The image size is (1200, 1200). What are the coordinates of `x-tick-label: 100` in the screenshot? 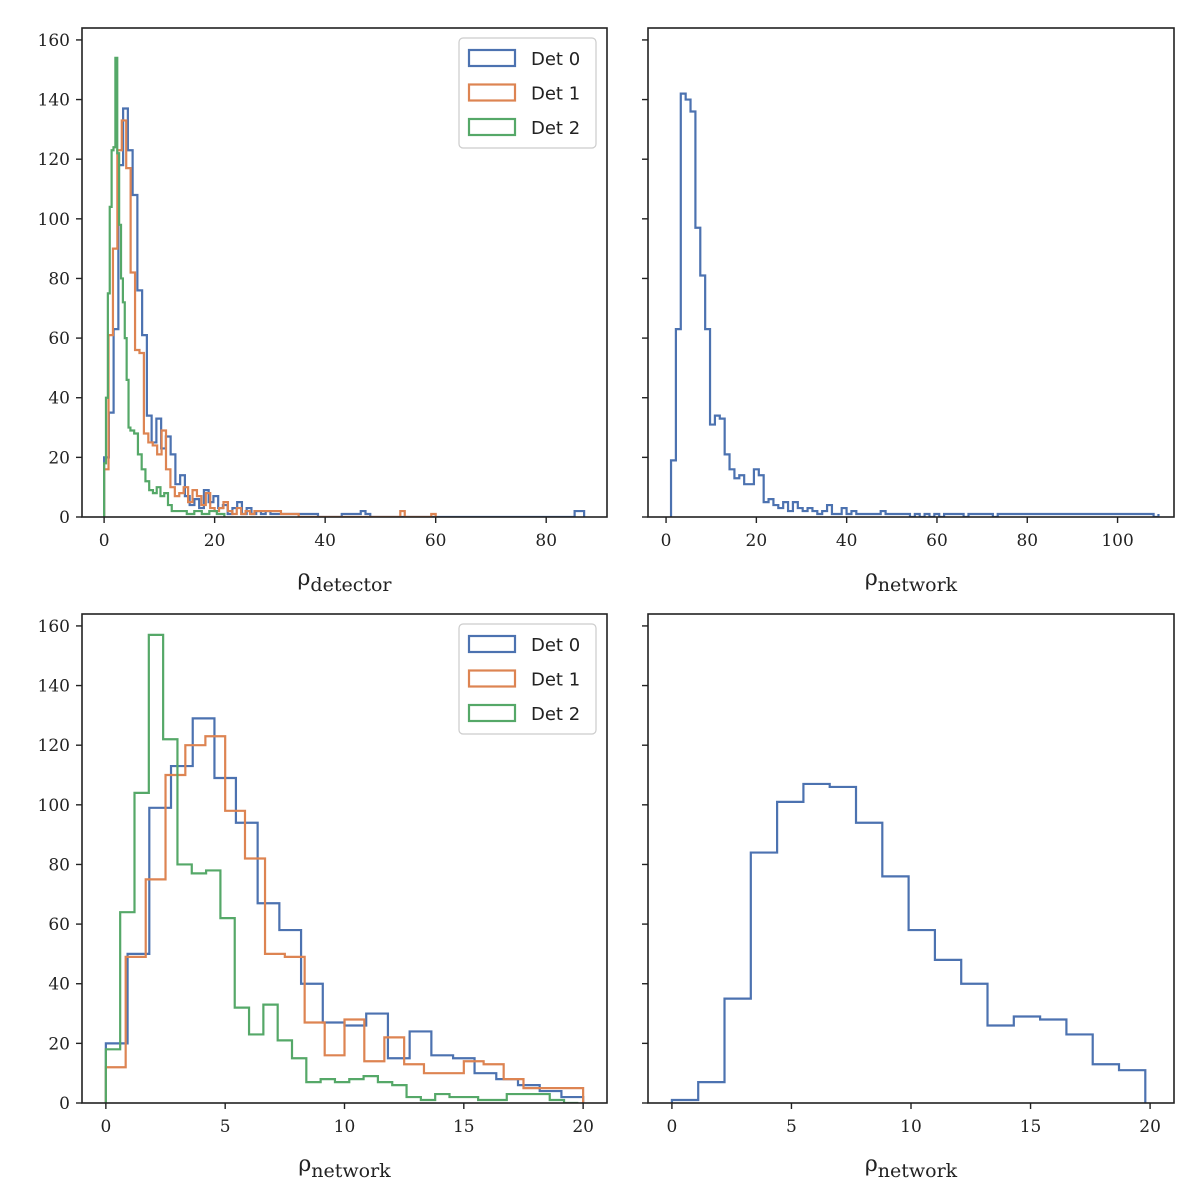 It's located at (1117, 541).